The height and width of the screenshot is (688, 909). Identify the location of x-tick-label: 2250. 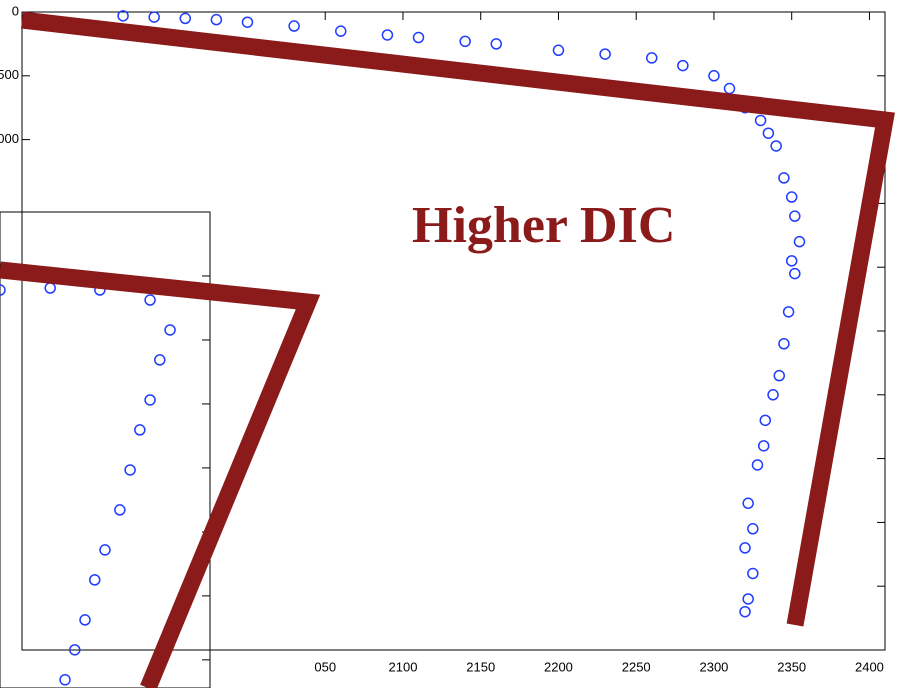
(636, 666).